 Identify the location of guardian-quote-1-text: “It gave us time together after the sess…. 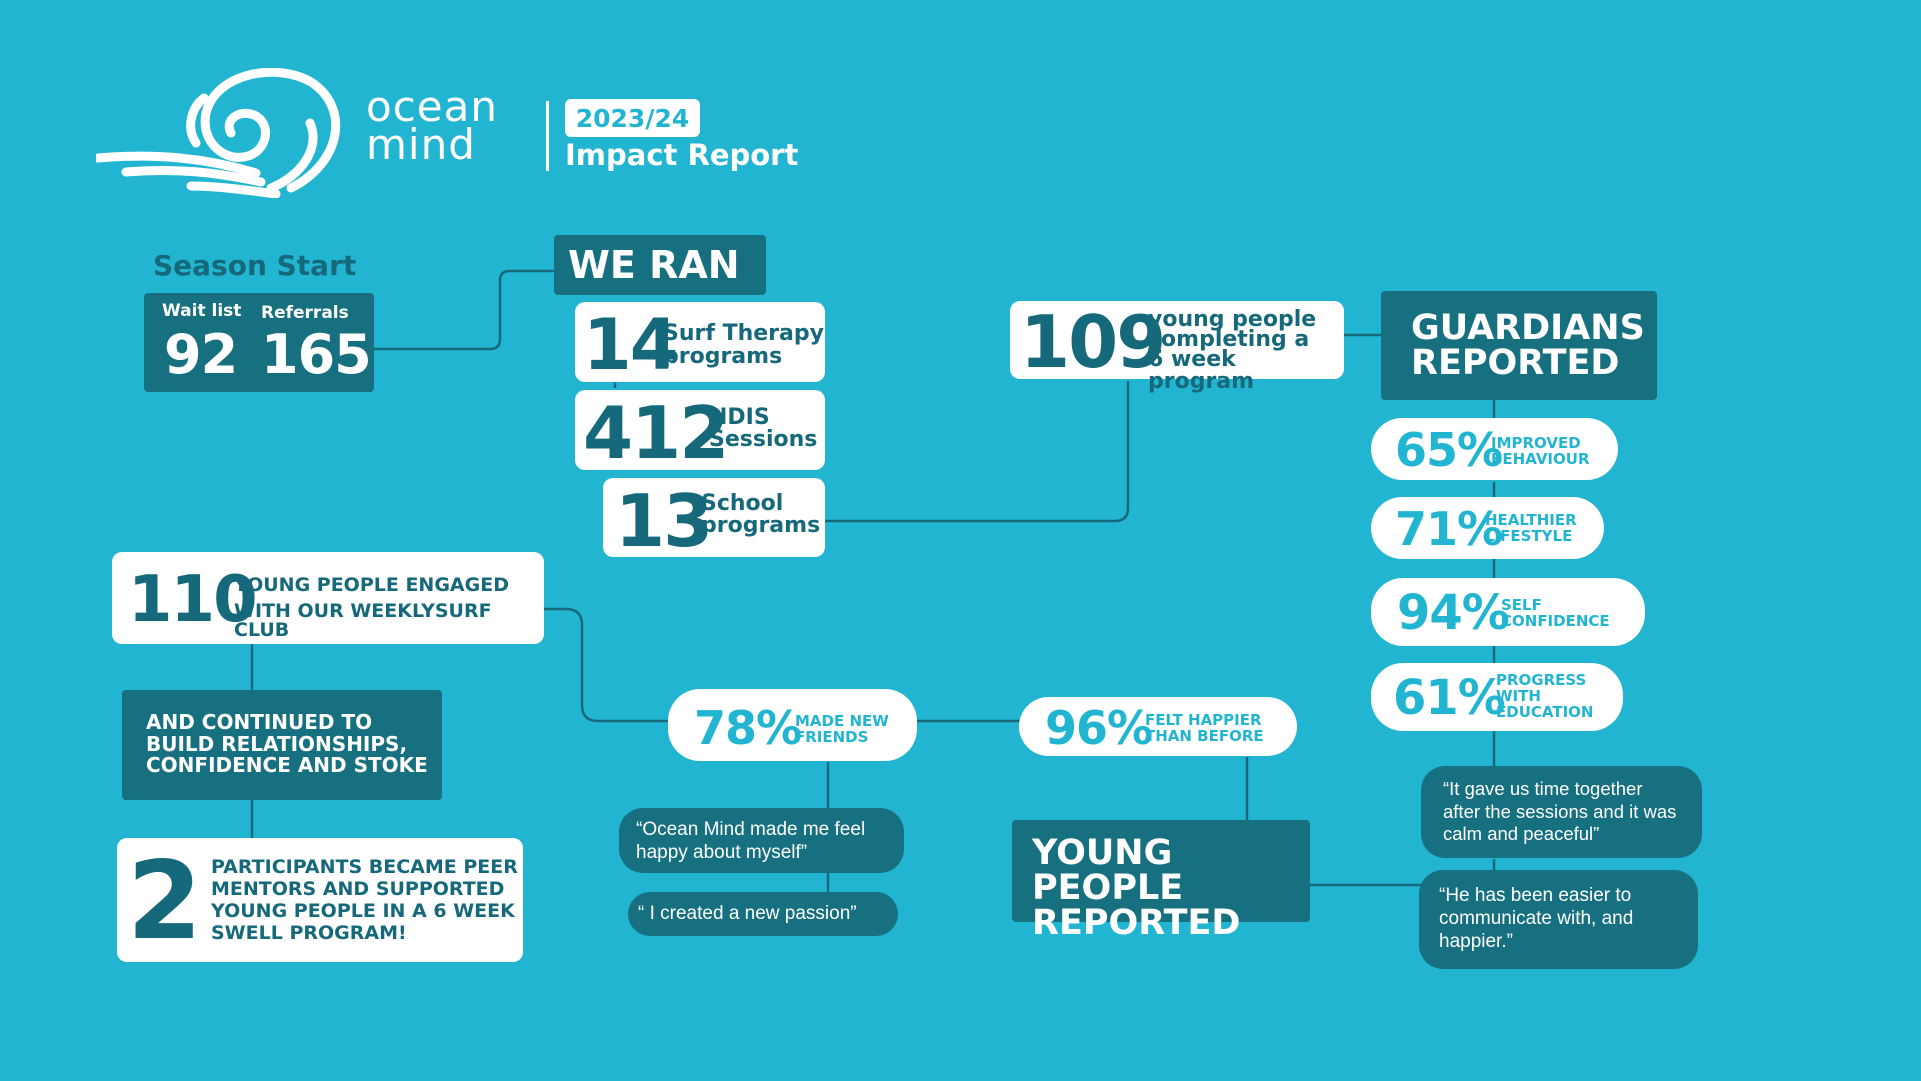
(1560, 811).